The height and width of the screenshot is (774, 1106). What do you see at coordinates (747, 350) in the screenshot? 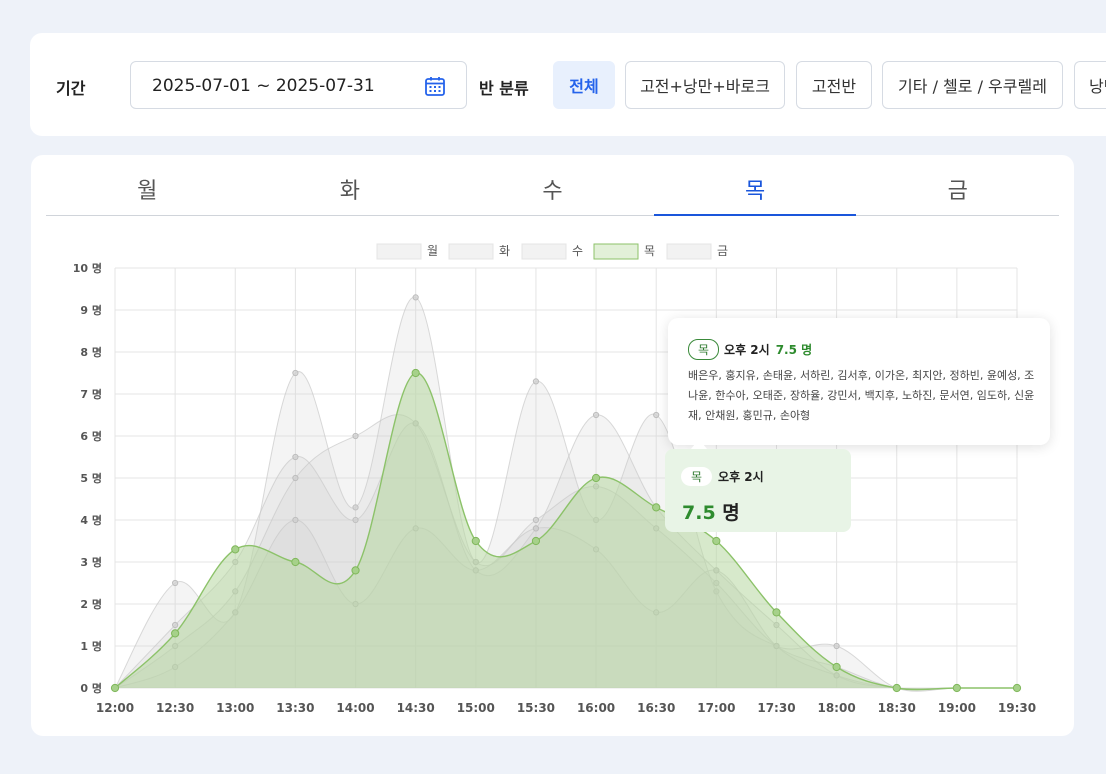
I see `tooltip-time: 오후 2시` at bounding box center [747, 350].